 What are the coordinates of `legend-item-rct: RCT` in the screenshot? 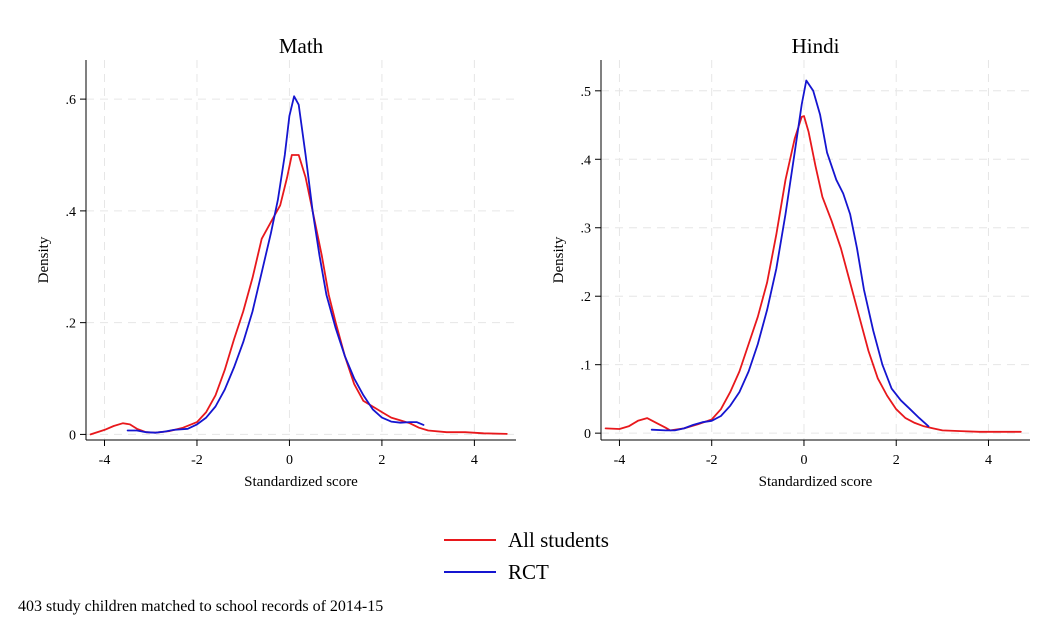 It's located at (526, 572).